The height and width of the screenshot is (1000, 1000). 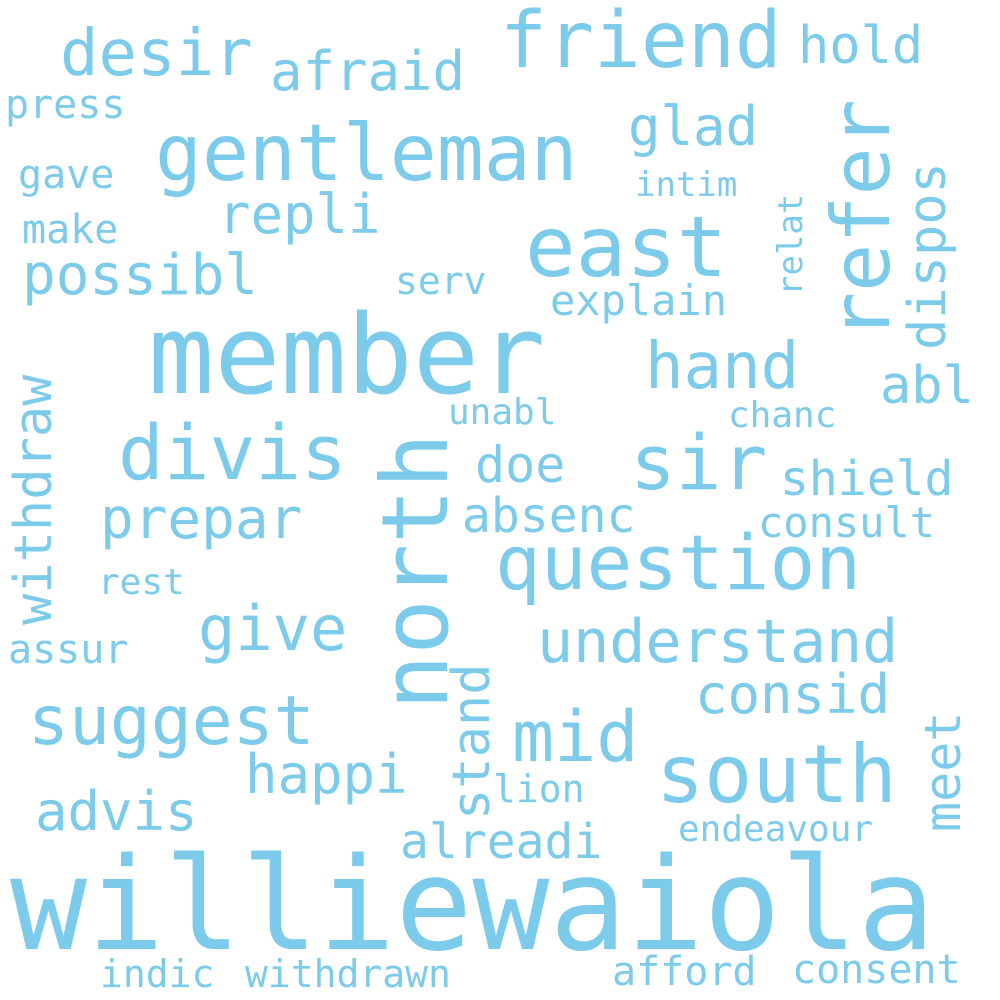 I want to click on word-happi: happi, so click(x=326, y=774).